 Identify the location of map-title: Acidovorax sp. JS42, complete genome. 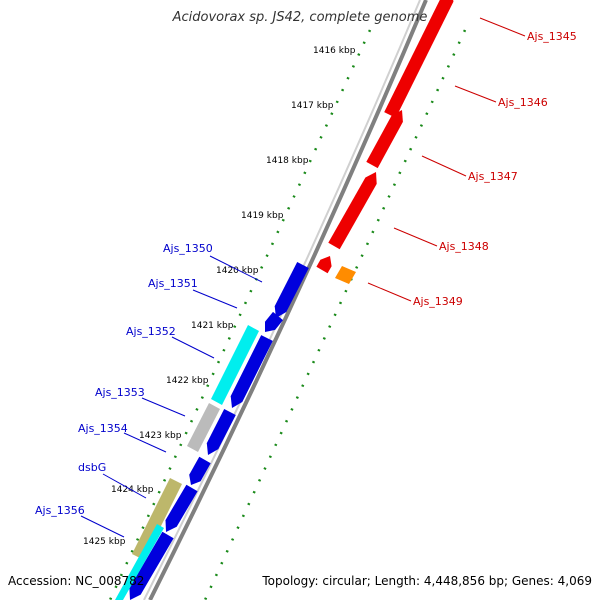
(300, 17).